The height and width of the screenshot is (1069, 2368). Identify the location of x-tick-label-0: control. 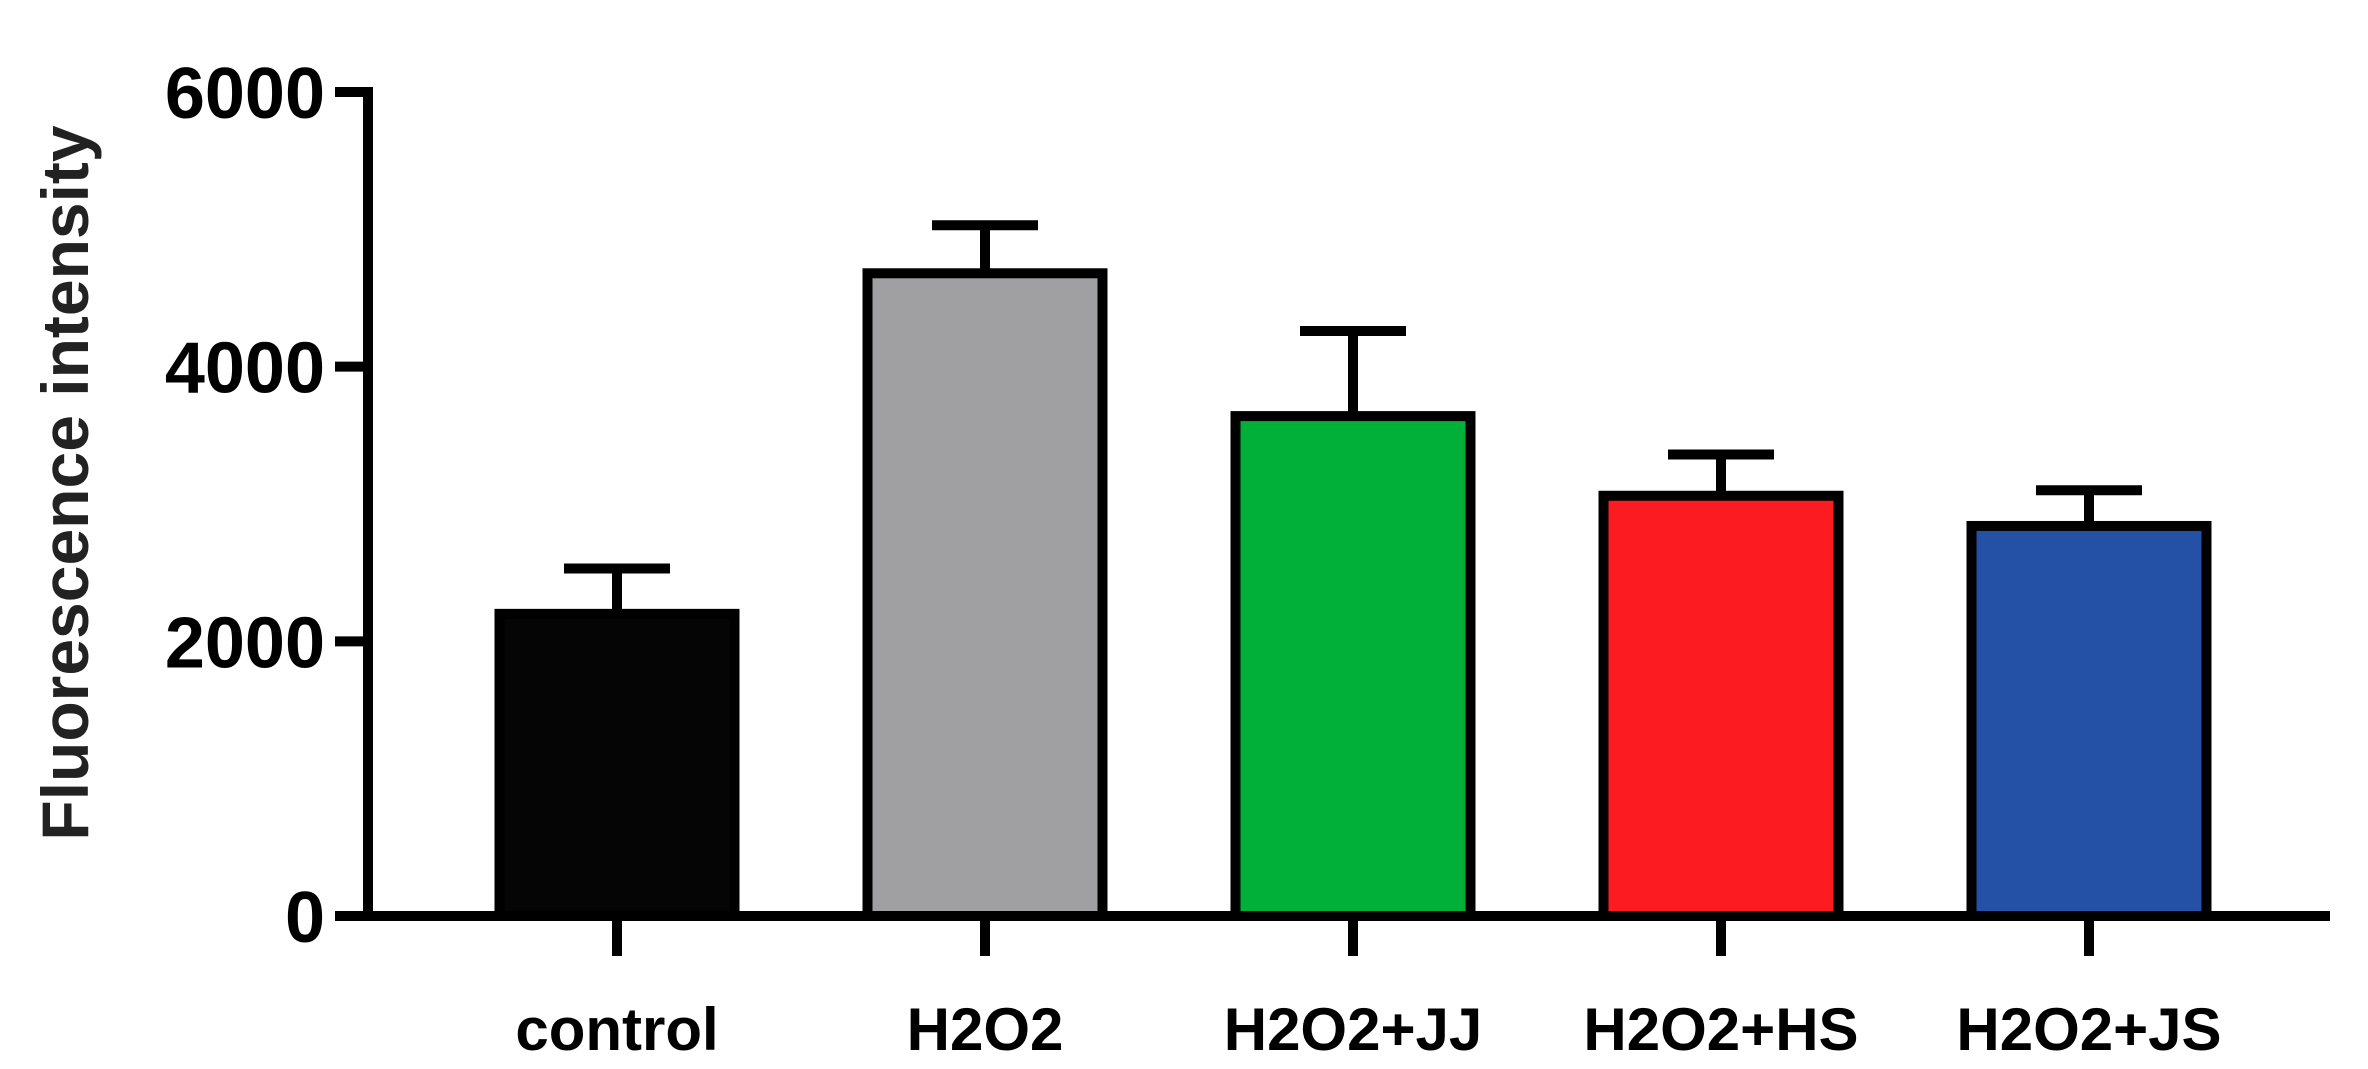
(616, 1029).